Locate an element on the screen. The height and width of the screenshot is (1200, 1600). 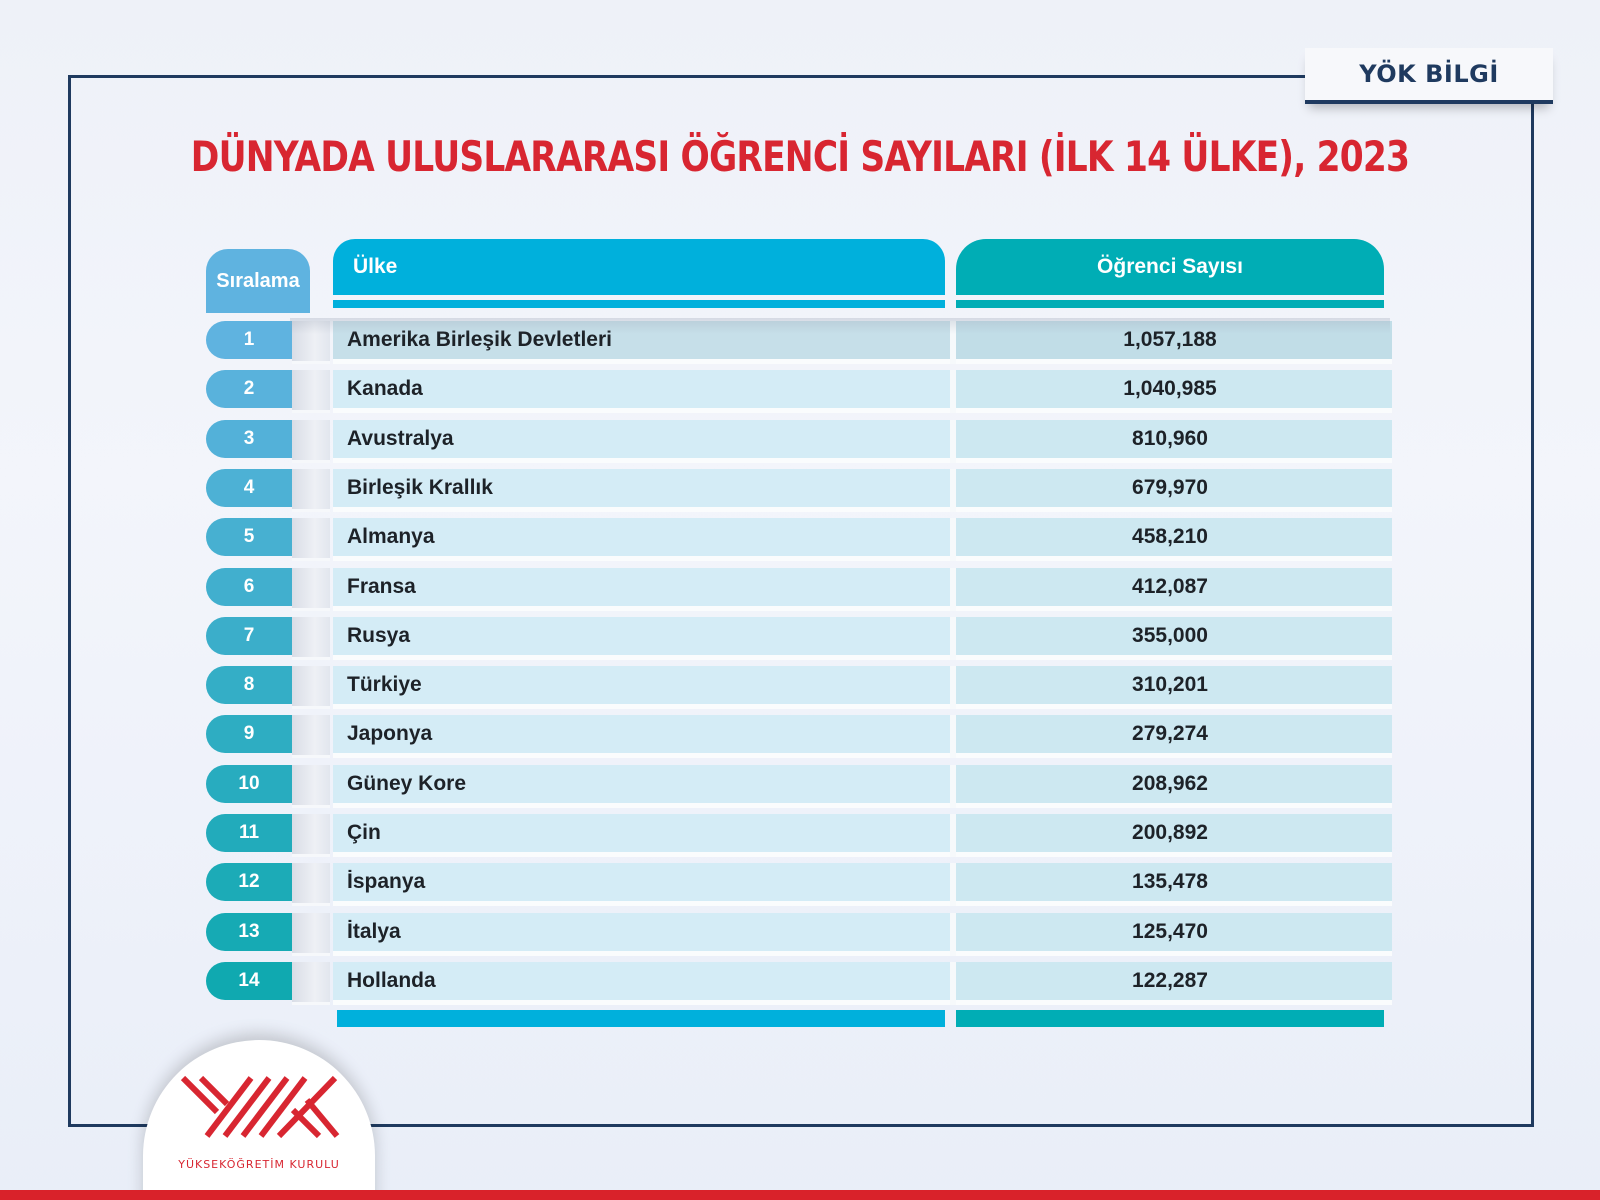
table-row: 1 Amerika Birleşik Devletleri 1,057,188 is located at coordinates (800, 342).